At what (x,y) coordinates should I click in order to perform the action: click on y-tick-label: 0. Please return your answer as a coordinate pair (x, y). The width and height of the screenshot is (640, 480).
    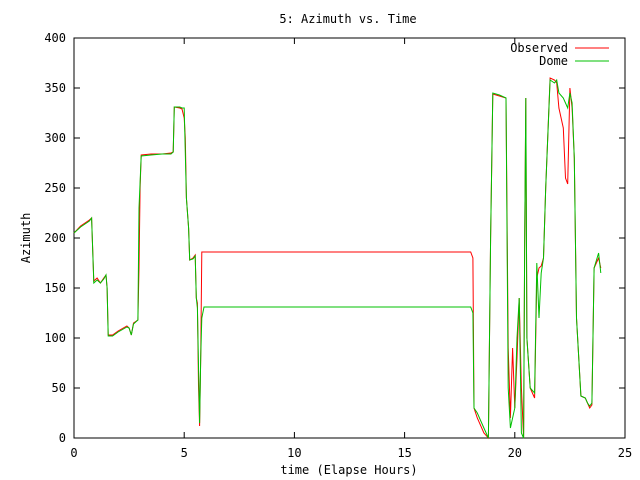
    Looking at the image, I should click on (62, 438).